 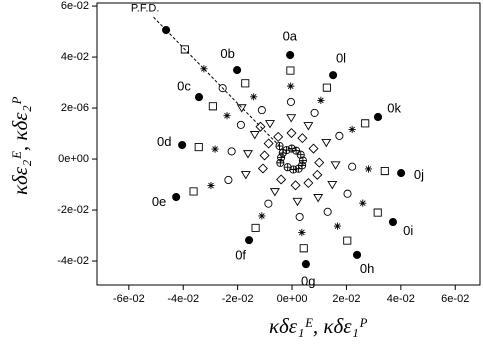 I want to click on series-label: 0l, so click(x=341, y=57).